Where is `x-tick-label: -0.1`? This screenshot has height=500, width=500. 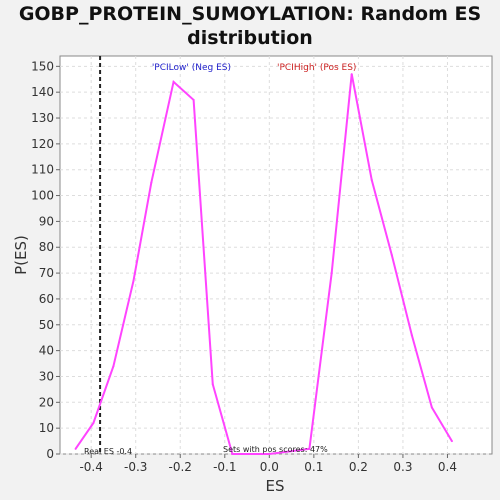
x-tick-label: -0.1 is located at coordinates (224, 467).